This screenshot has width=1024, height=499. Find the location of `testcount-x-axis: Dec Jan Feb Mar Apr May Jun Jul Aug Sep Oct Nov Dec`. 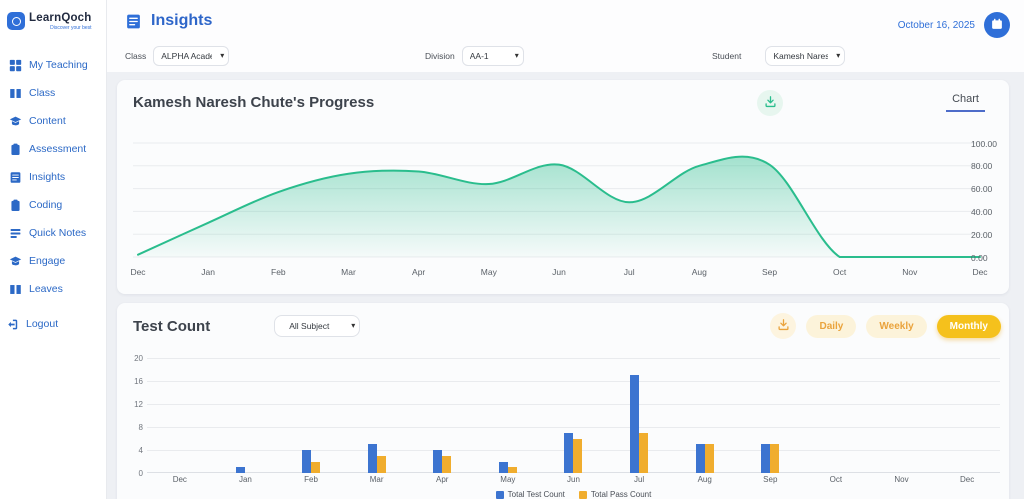

testcount-x-axis: Dec Jan Feb Mar Apr May Jun Jul Aug Sep Oct Nov Dec is located at coordinates (573, 479).